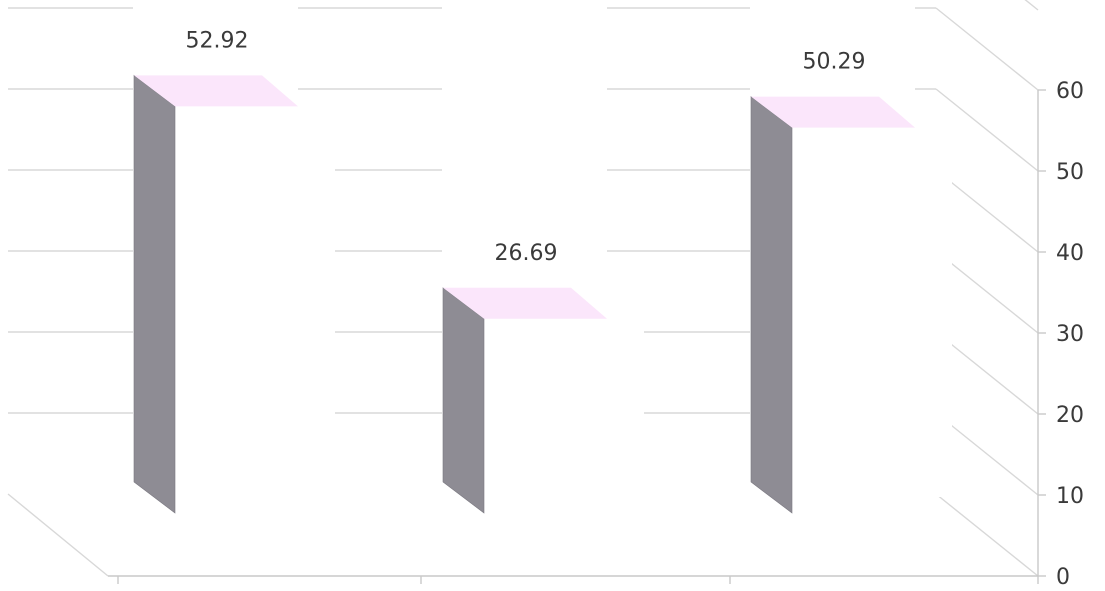 The height and width of the screenshot is (591, 1105). I want to click on y-tick-label-30: 30, so click(1070, 334).